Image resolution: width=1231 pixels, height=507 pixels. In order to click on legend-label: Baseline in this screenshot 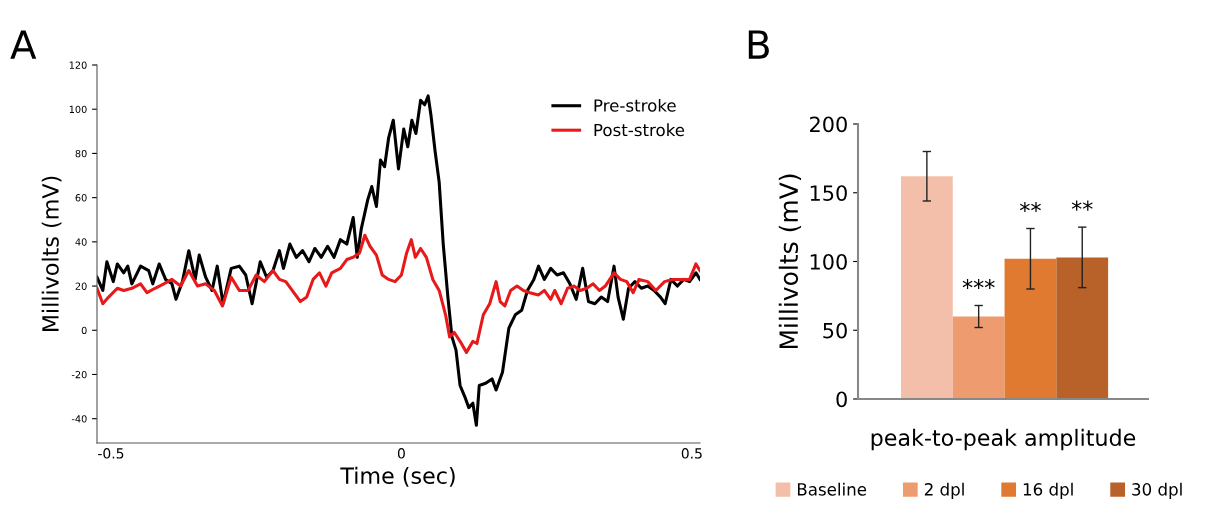, I will do `click(832, 489)`.